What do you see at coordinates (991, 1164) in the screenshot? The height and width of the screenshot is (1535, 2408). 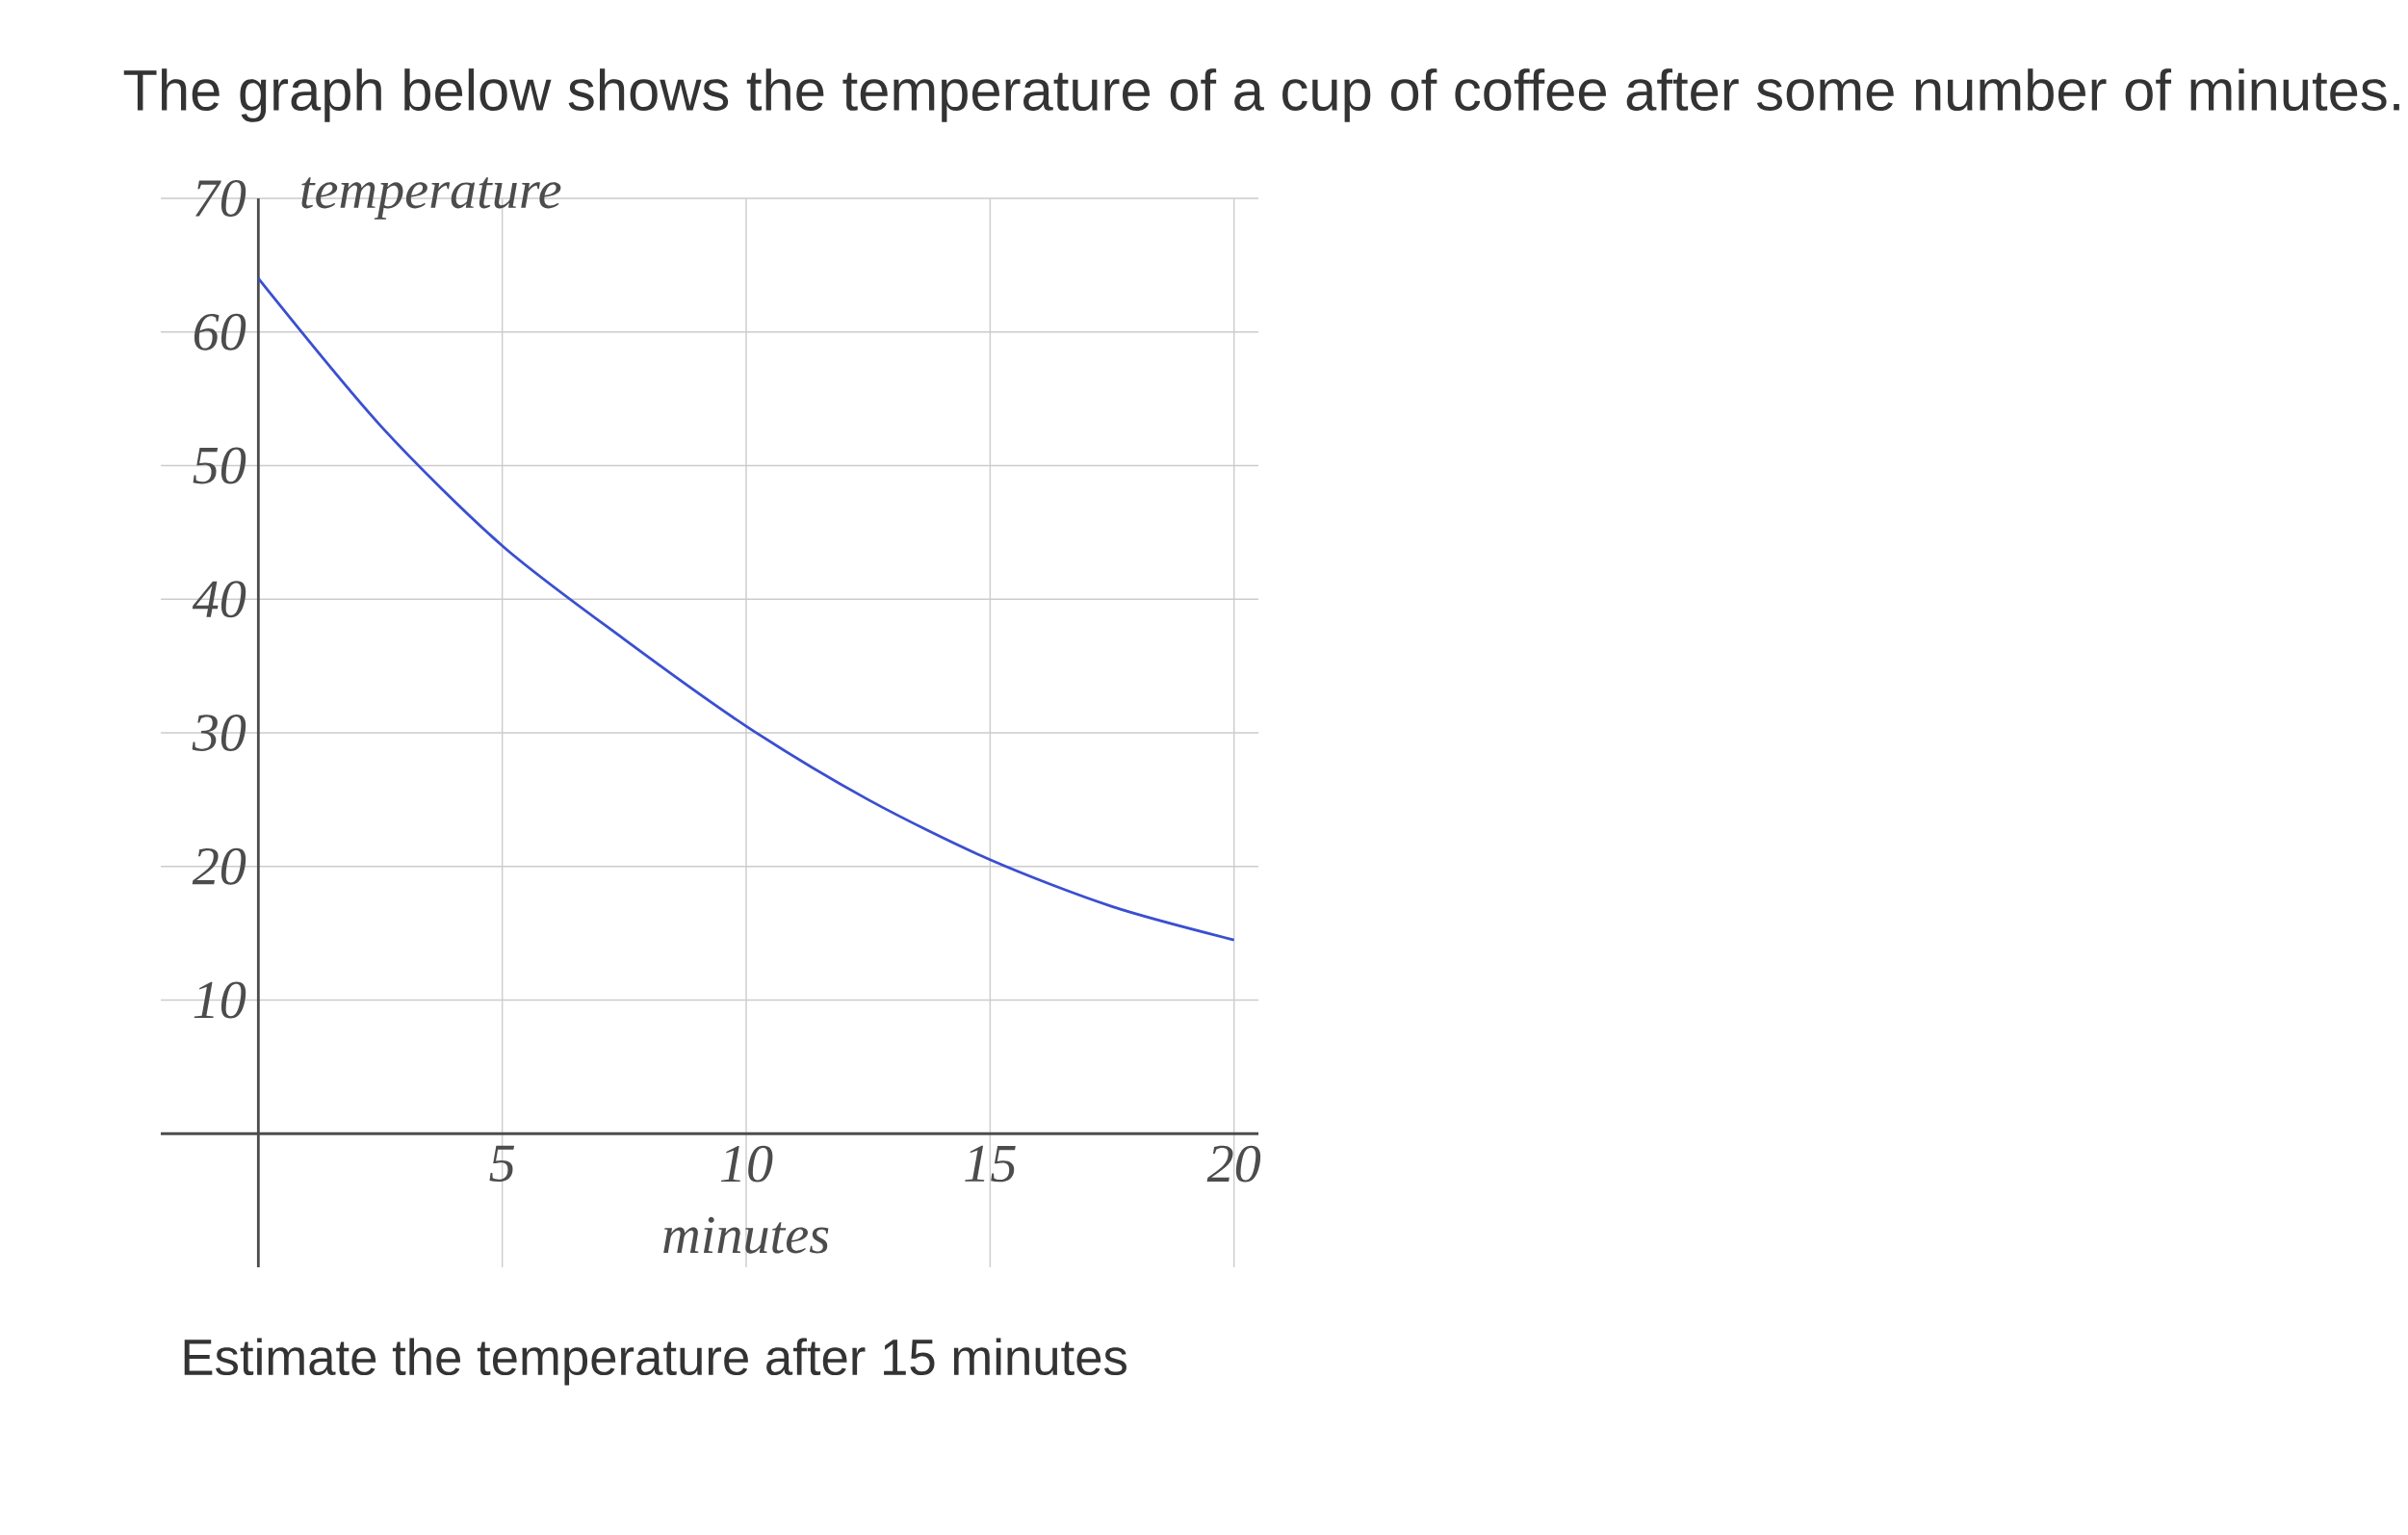 I see `x-tick-label: 15` at bounding box center [991, 1164].